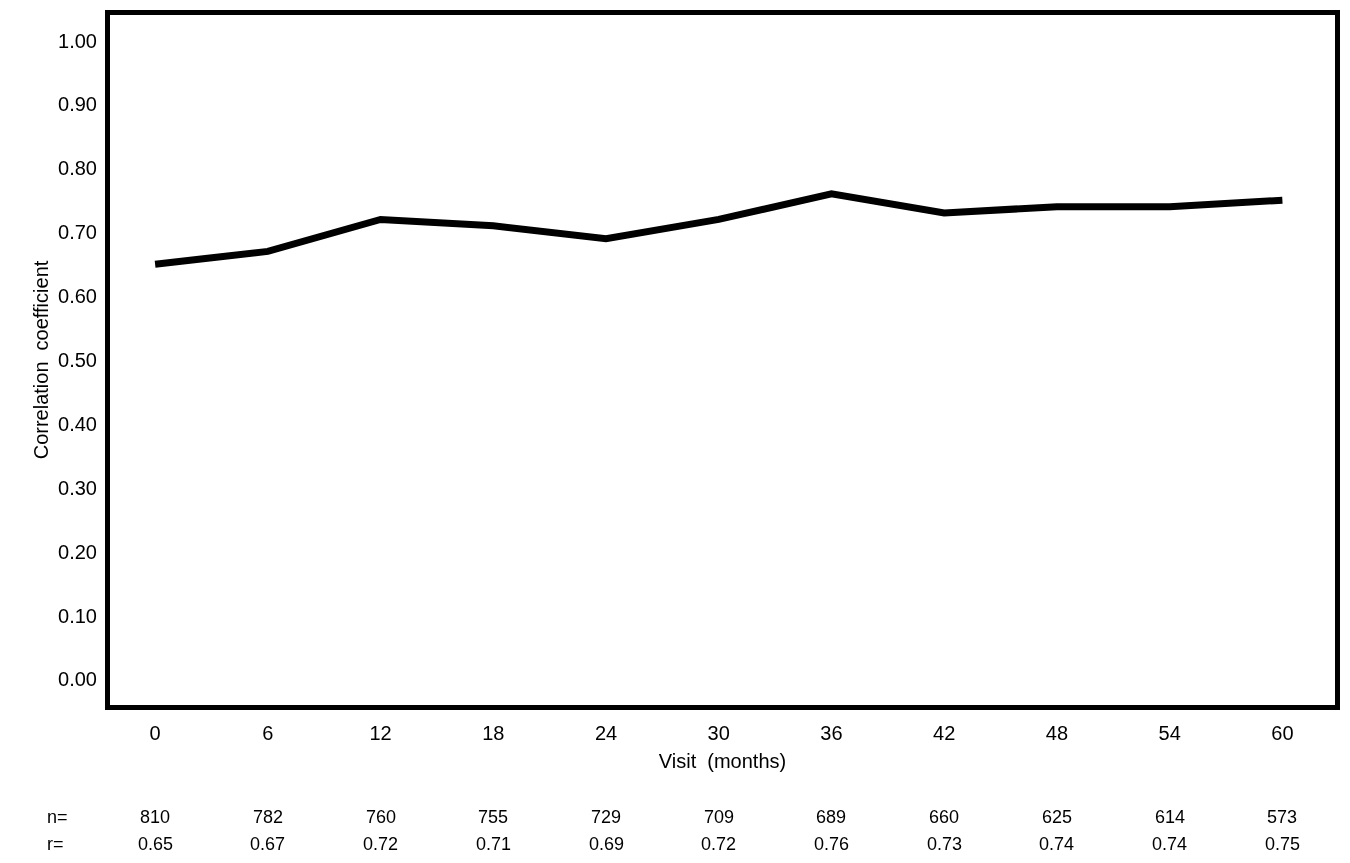 The image size is (1350, 863). I want to click on y-axis-title: Correlation coefficient, so click(40, 360).